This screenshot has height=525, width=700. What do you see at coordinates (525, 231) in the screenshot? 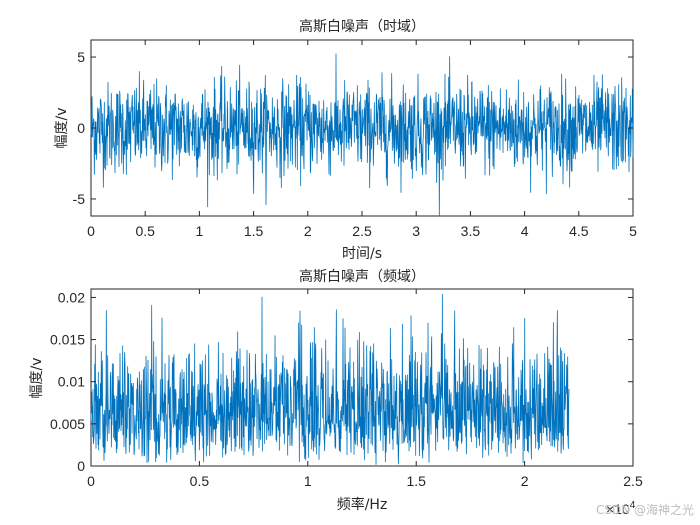
I see `x-tick-label: 4` at bounding box center [525, 231].